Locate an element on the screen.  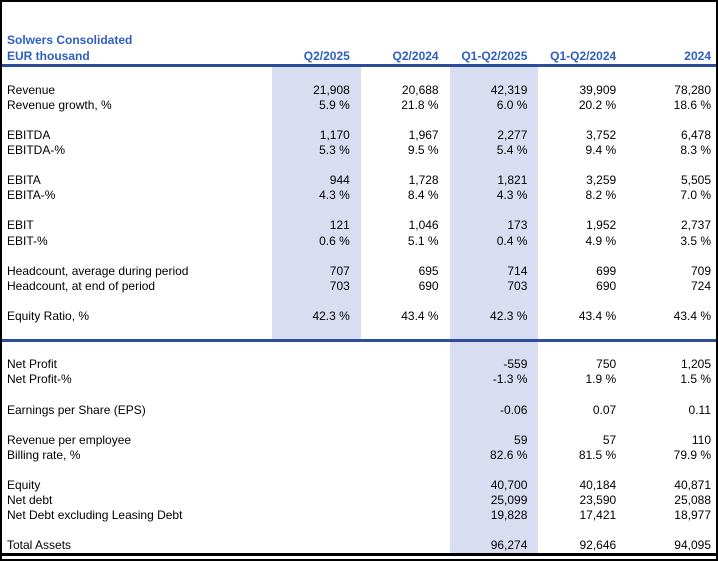
value-cell: 9.4 % is located at coordinates (601, 150).